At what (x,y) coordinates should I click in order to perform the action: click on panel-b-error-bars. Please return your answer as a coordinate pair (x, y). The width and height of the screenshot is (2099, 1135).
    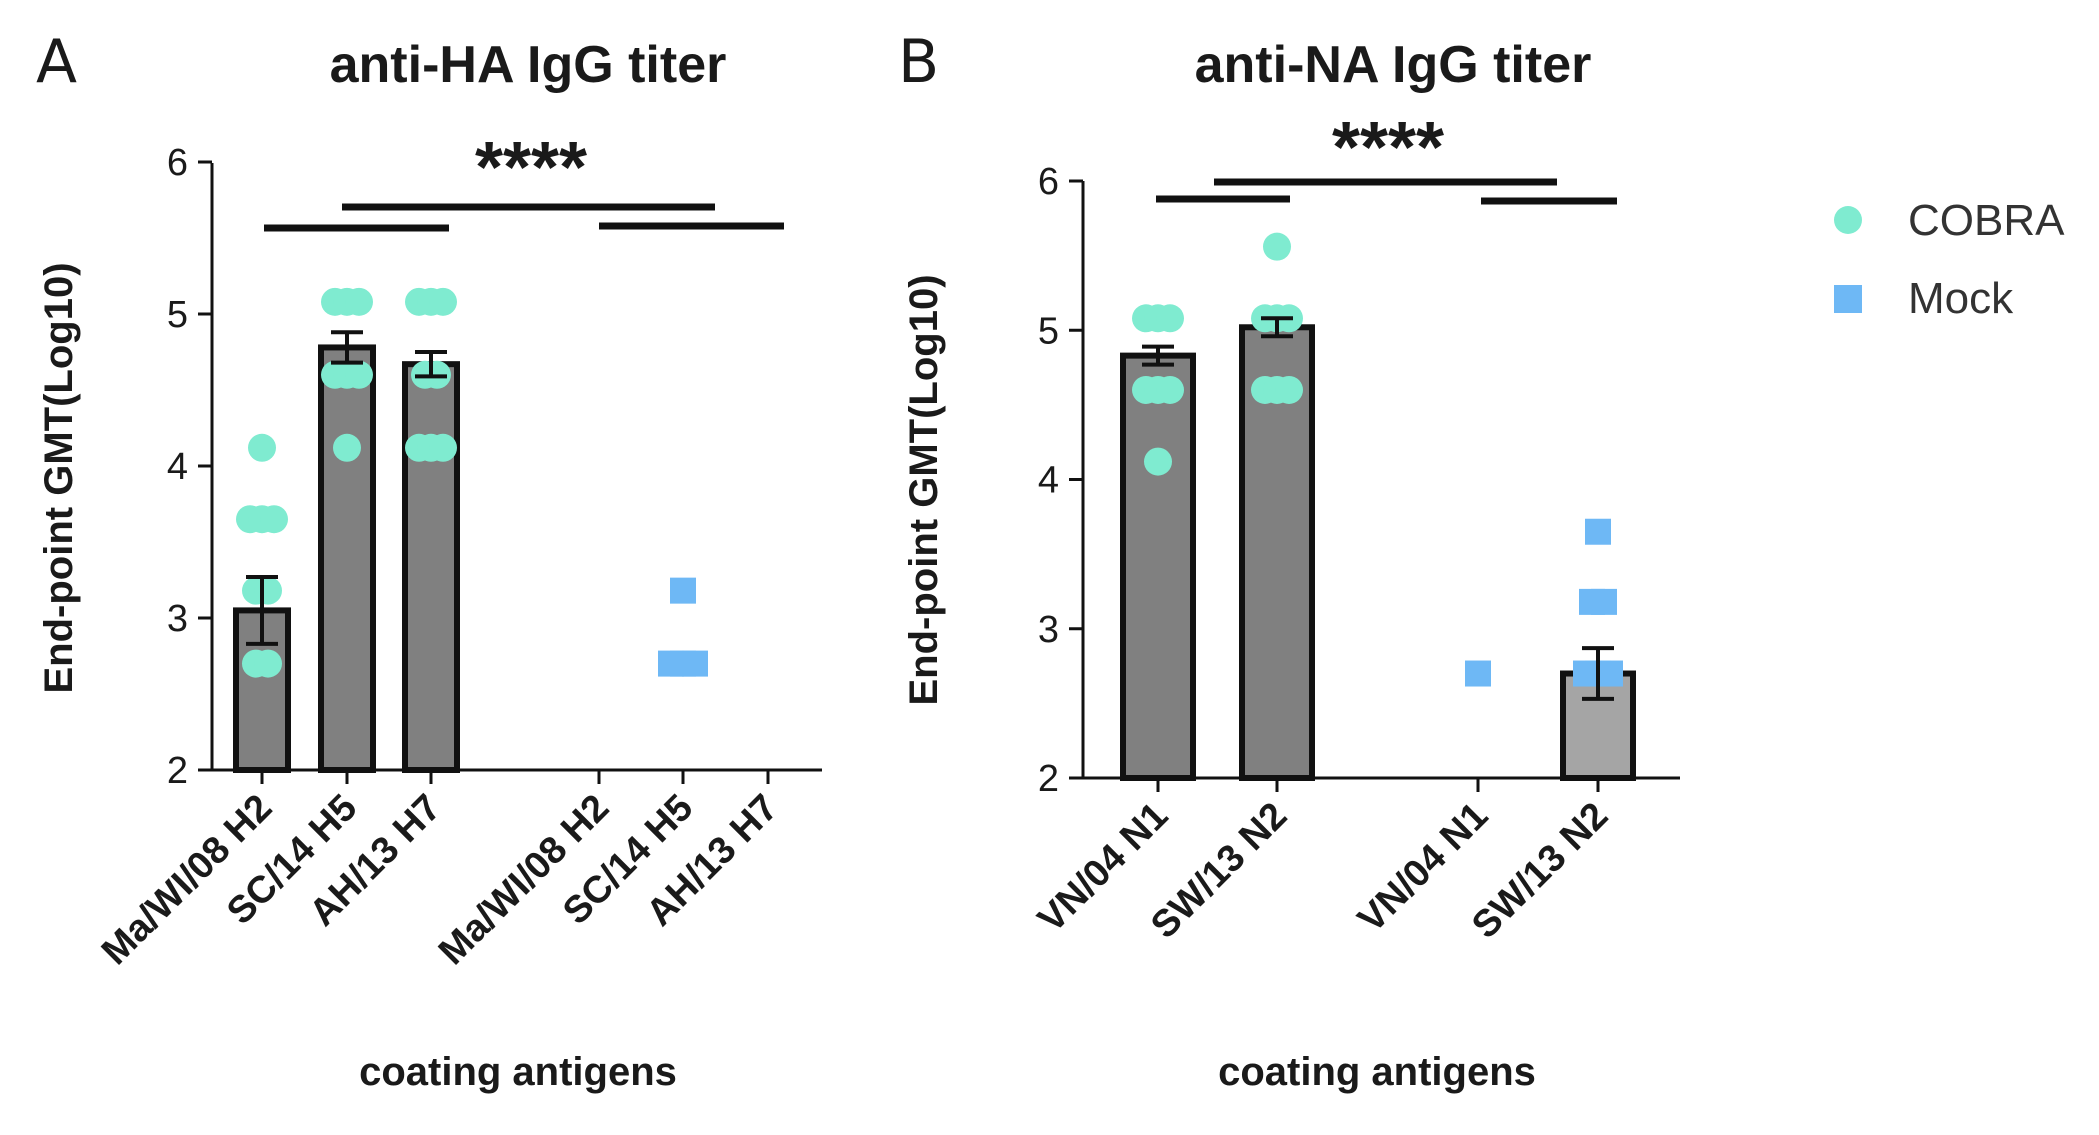
    Looking at the image, I should click on (1378, 508).